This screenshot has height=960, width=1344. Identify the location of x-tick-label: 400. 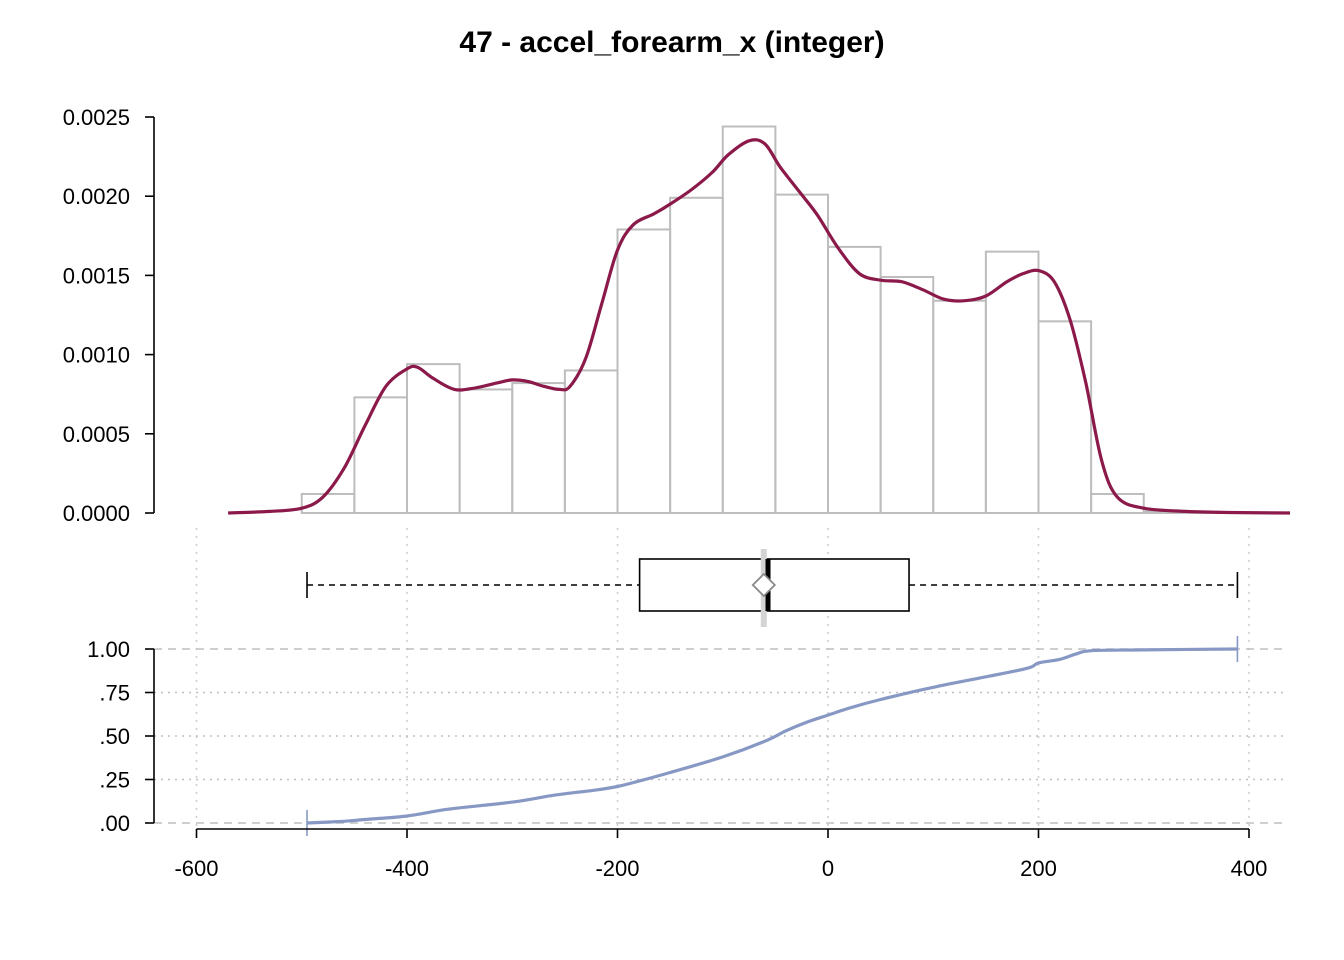
(1249, 868).